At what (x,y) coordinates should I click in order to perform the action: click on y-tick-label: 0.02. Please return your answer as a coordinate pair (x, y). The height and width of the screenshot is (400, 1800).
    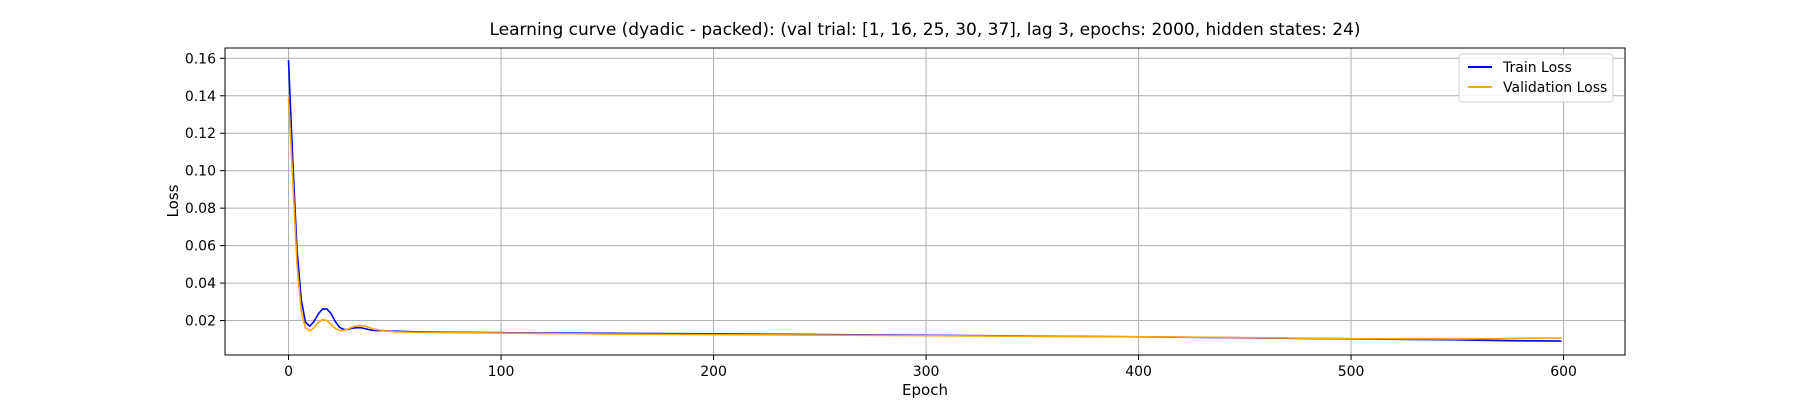
    Looking at the image, I should click on (200, 322).